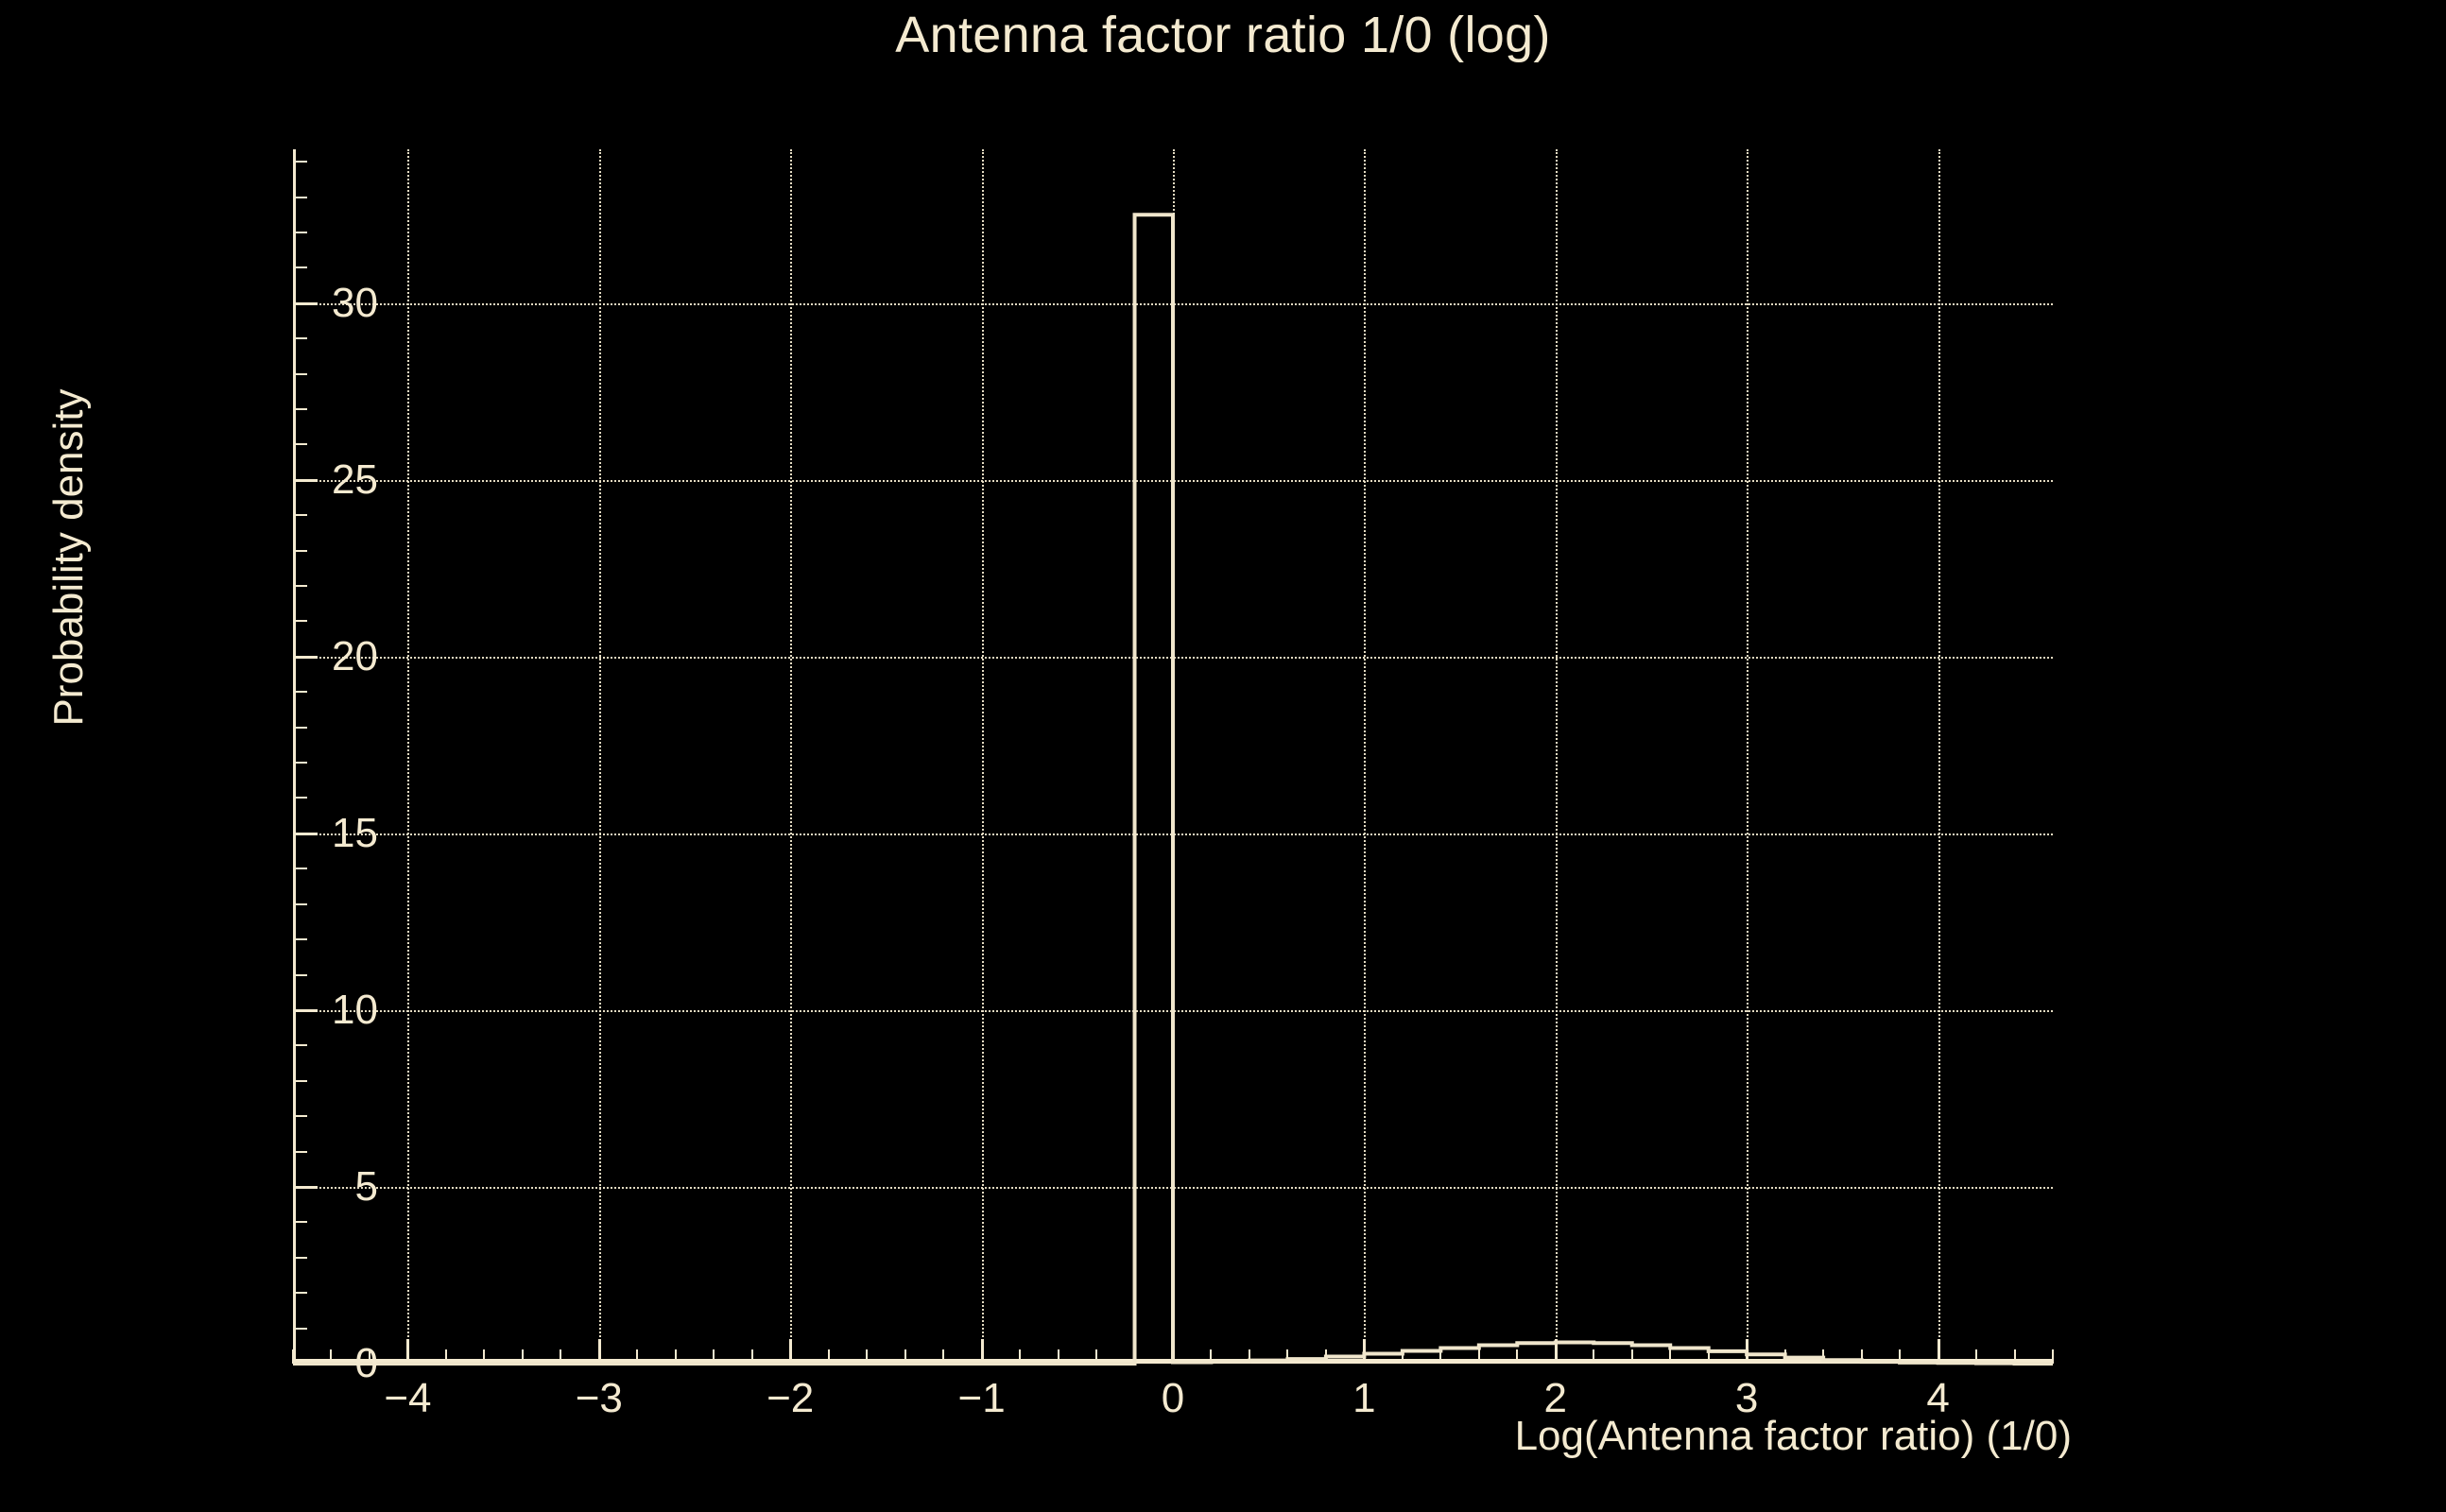 This screenshot has width=2446, height=1512. I want to click on y-tick-label: 30, so click(355, 302).